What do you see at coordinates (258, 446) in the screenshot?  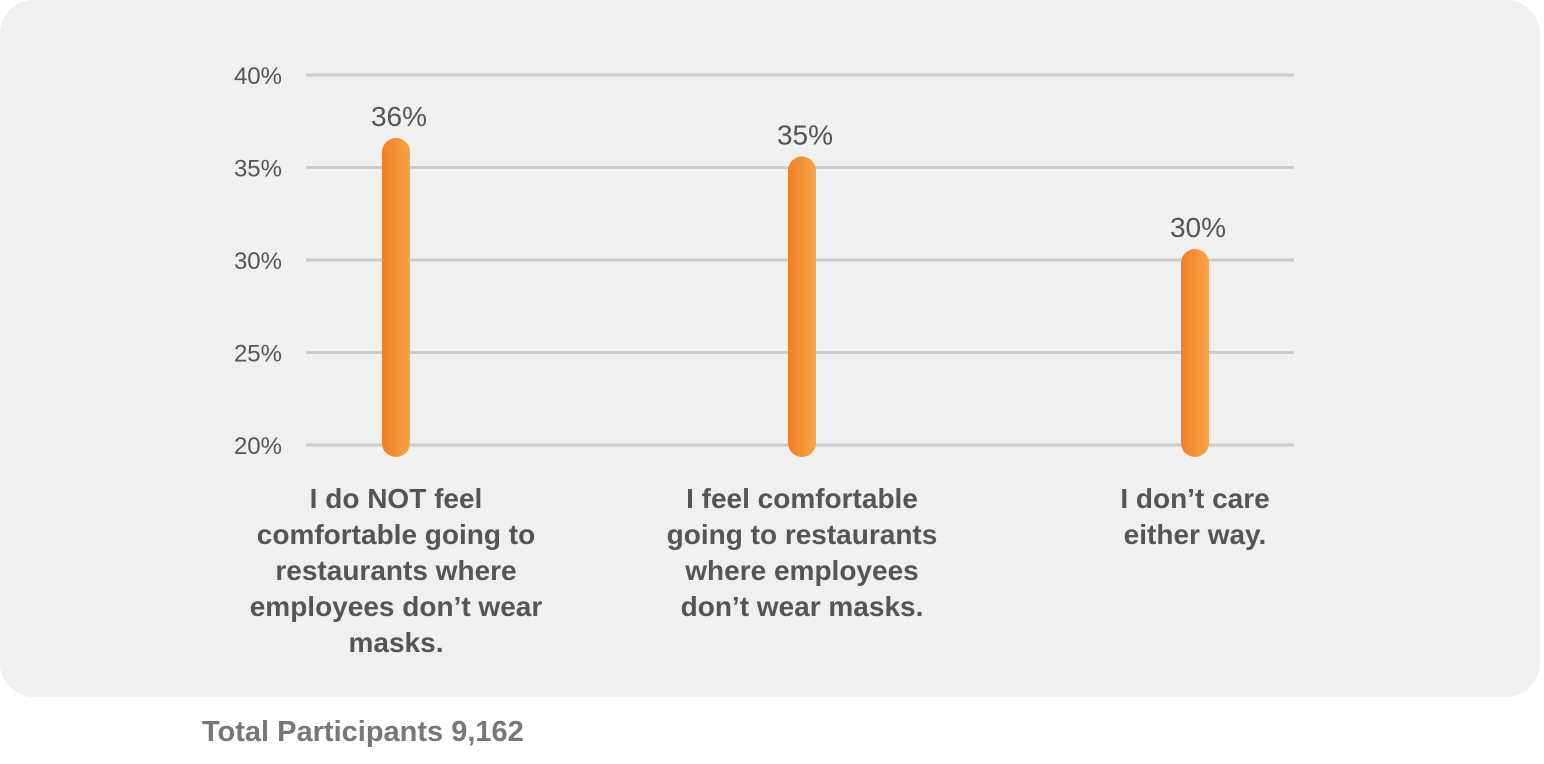 I see `y-tick-label: 20%` at bounding box center [258, 446].